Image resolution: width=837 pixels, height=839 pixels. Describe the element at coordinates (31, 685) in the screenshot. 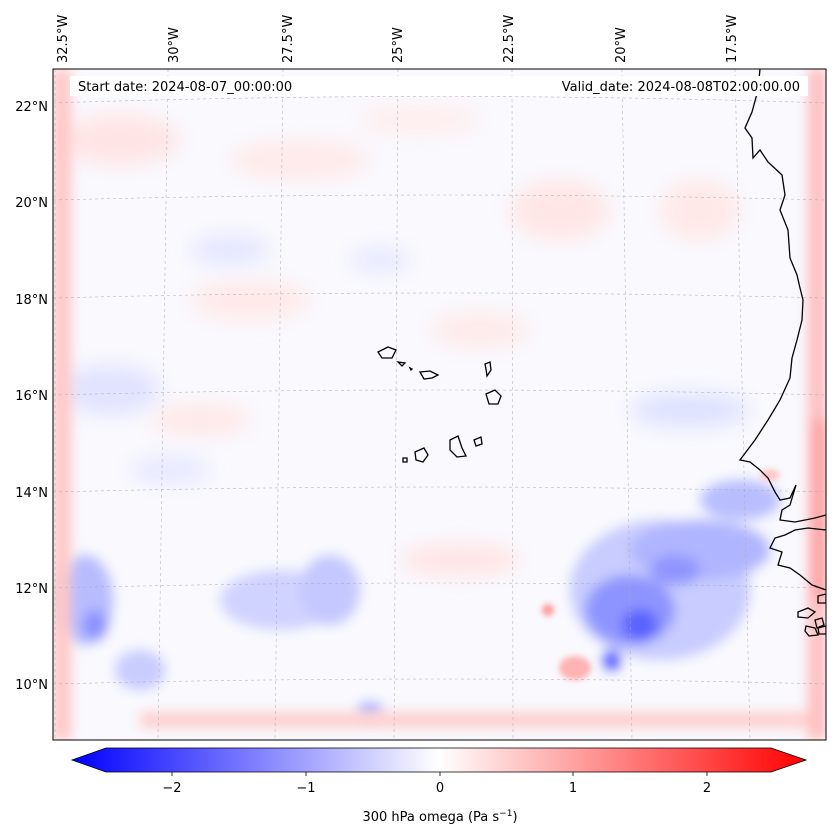

I see `lat-label: 10°N` at that location.